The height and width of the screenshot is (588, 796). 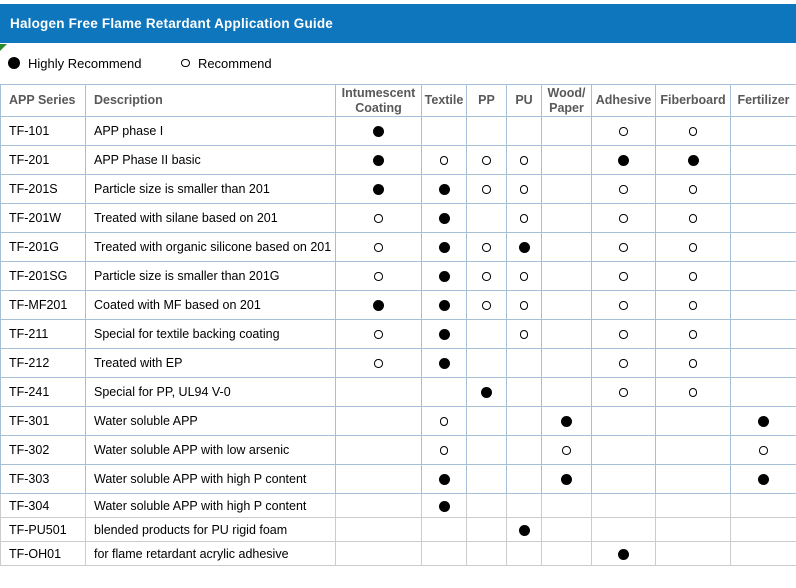 What do you see at coordinates (566, 100) in the screenshot?
I see `column-header-wood-paper: Wood/ Paper` at bounding box center [566, 100].